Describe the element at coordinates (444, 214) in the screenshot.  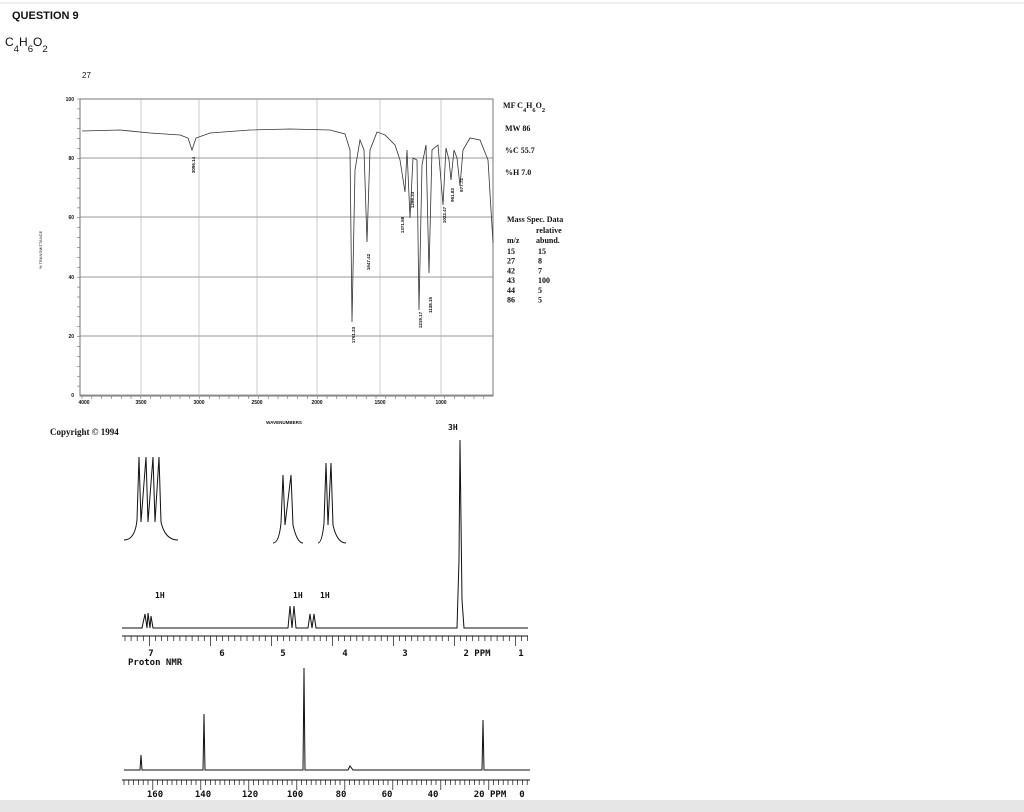
I see `ir-peak-label: 1022.47` at that location.